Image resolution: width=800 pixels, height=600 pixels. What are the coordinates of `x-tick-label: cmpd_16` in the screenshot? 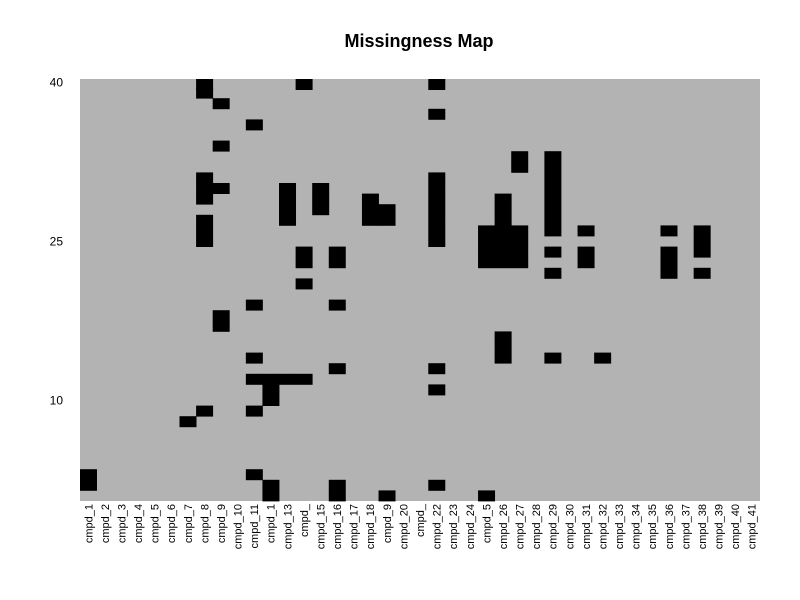 It's located at (338, 526).